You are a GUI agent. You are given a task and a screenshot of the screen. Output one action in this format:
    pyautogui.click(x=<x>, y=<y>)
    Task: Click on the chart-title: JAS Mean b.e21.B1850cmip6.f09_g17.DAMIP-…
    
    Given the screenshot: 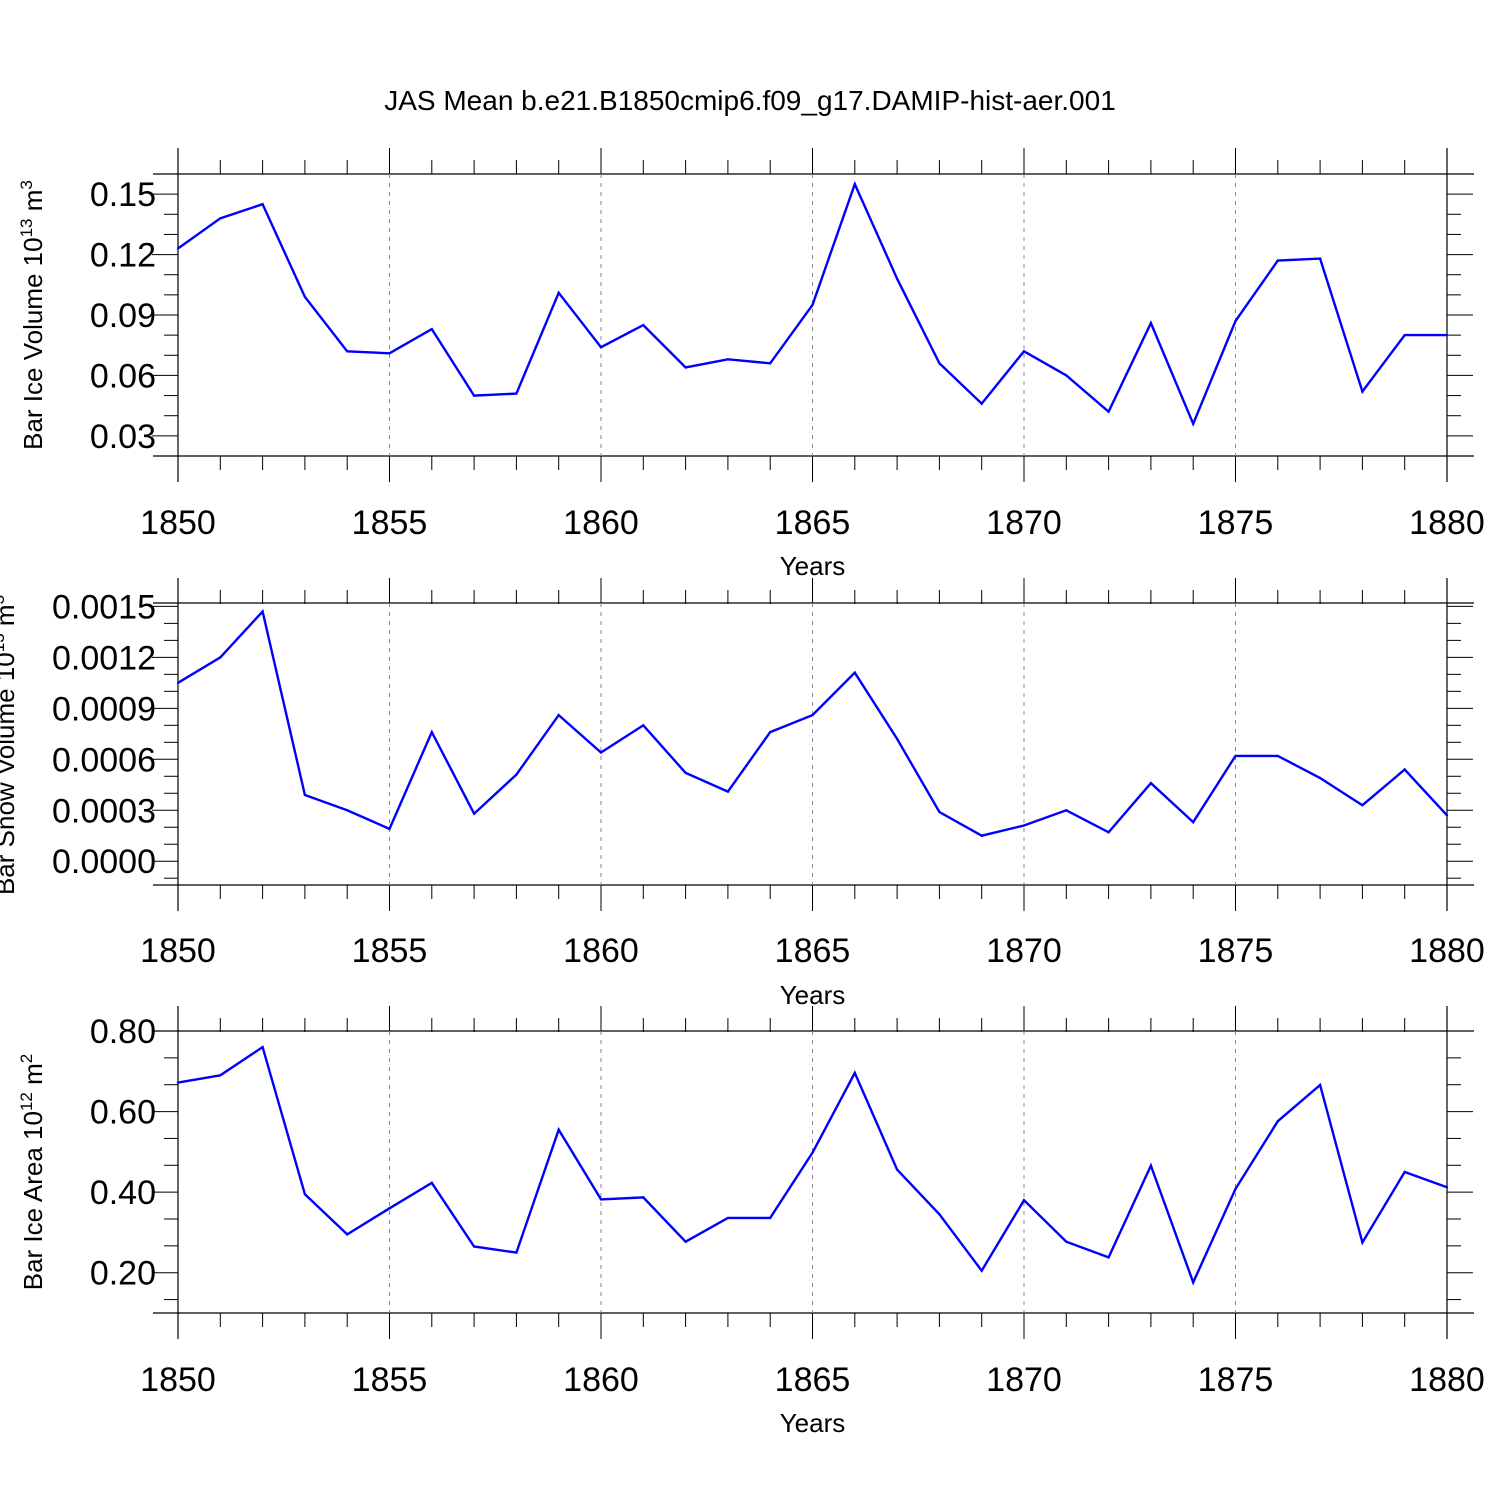 What is the action you would take?
    pyautogui.click(x=750, y=100)
    